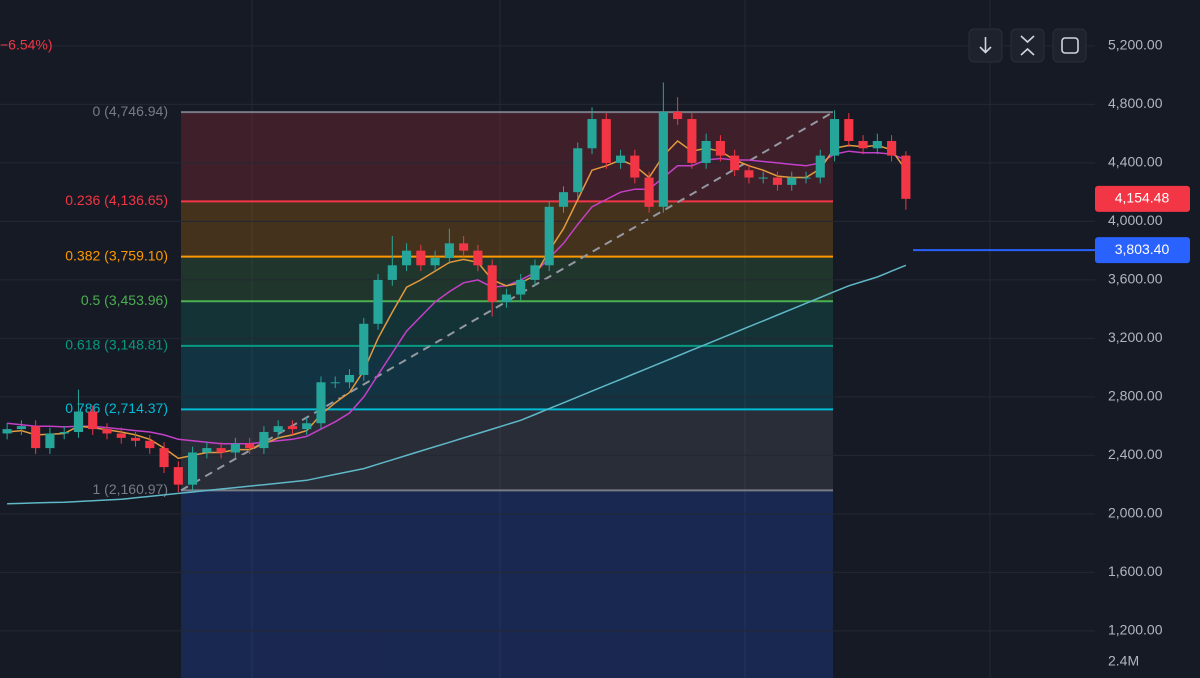 The width and height of the screenshot is (1200, 678). Describe the element at coordinates (26, 45) in the screenshot. I see `change-label: −6.54%)` at that location.